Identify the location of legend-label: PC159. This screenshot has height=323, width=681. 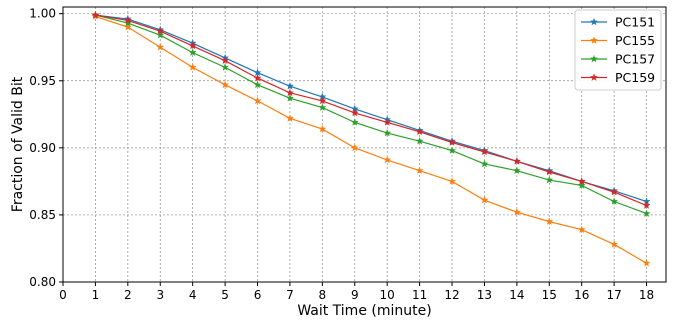
(635, 77).